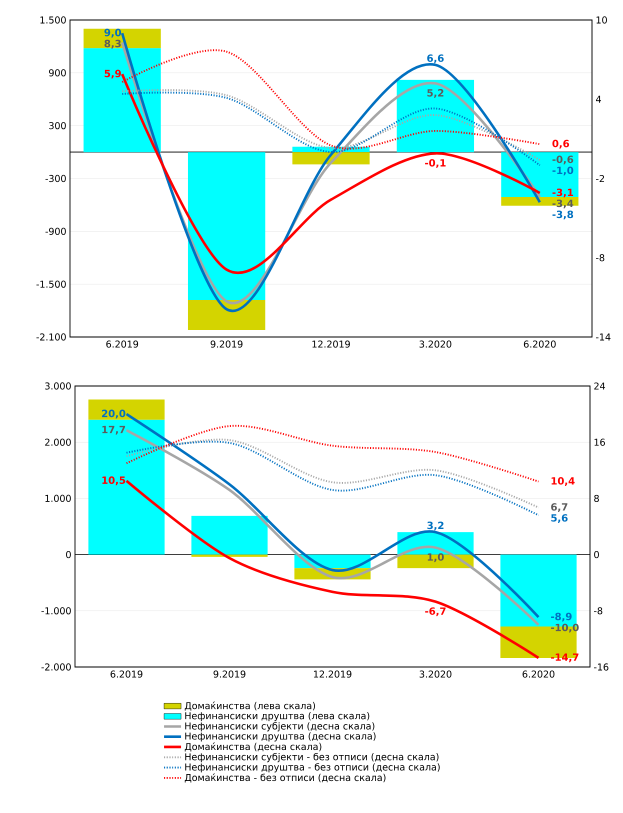 This screenshot has height=813, width=623. What do you see at coordinates (563, 171) in the screenshot?
I see `data-label: -1,0` at bounding box center [563, 171].